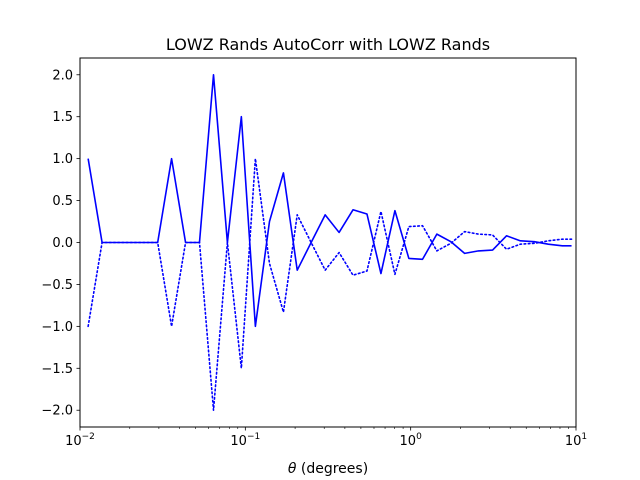 The width and height of the screenshot is (640, 480). Describe the element at coordinates (62, 159) in the screenshot. I see `y-tick-label: 1.0` at that location.